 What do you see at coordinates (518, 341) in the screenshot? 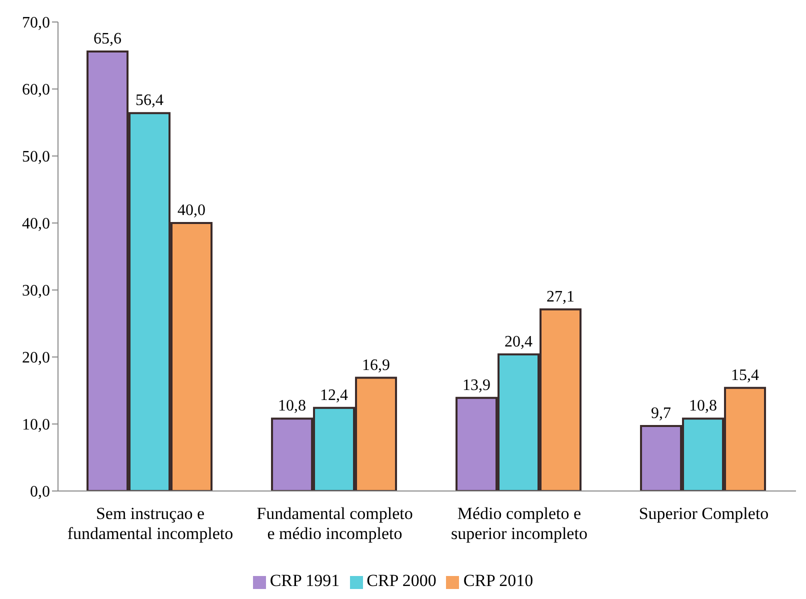
I see `data-label: 20,4` at bounding box center [518, 341].